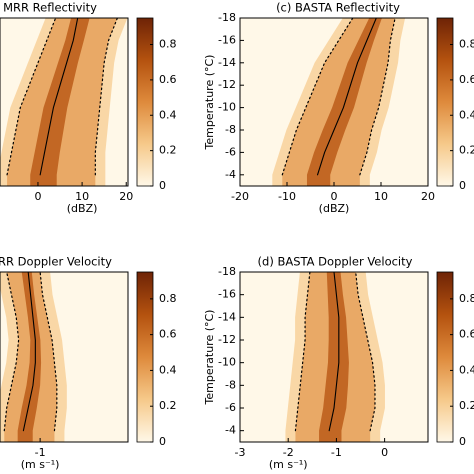  What do you see at coordinates (288, 452) in the screenshot?
I see `x-tick-label: -2` at bounding box center [288, 452].